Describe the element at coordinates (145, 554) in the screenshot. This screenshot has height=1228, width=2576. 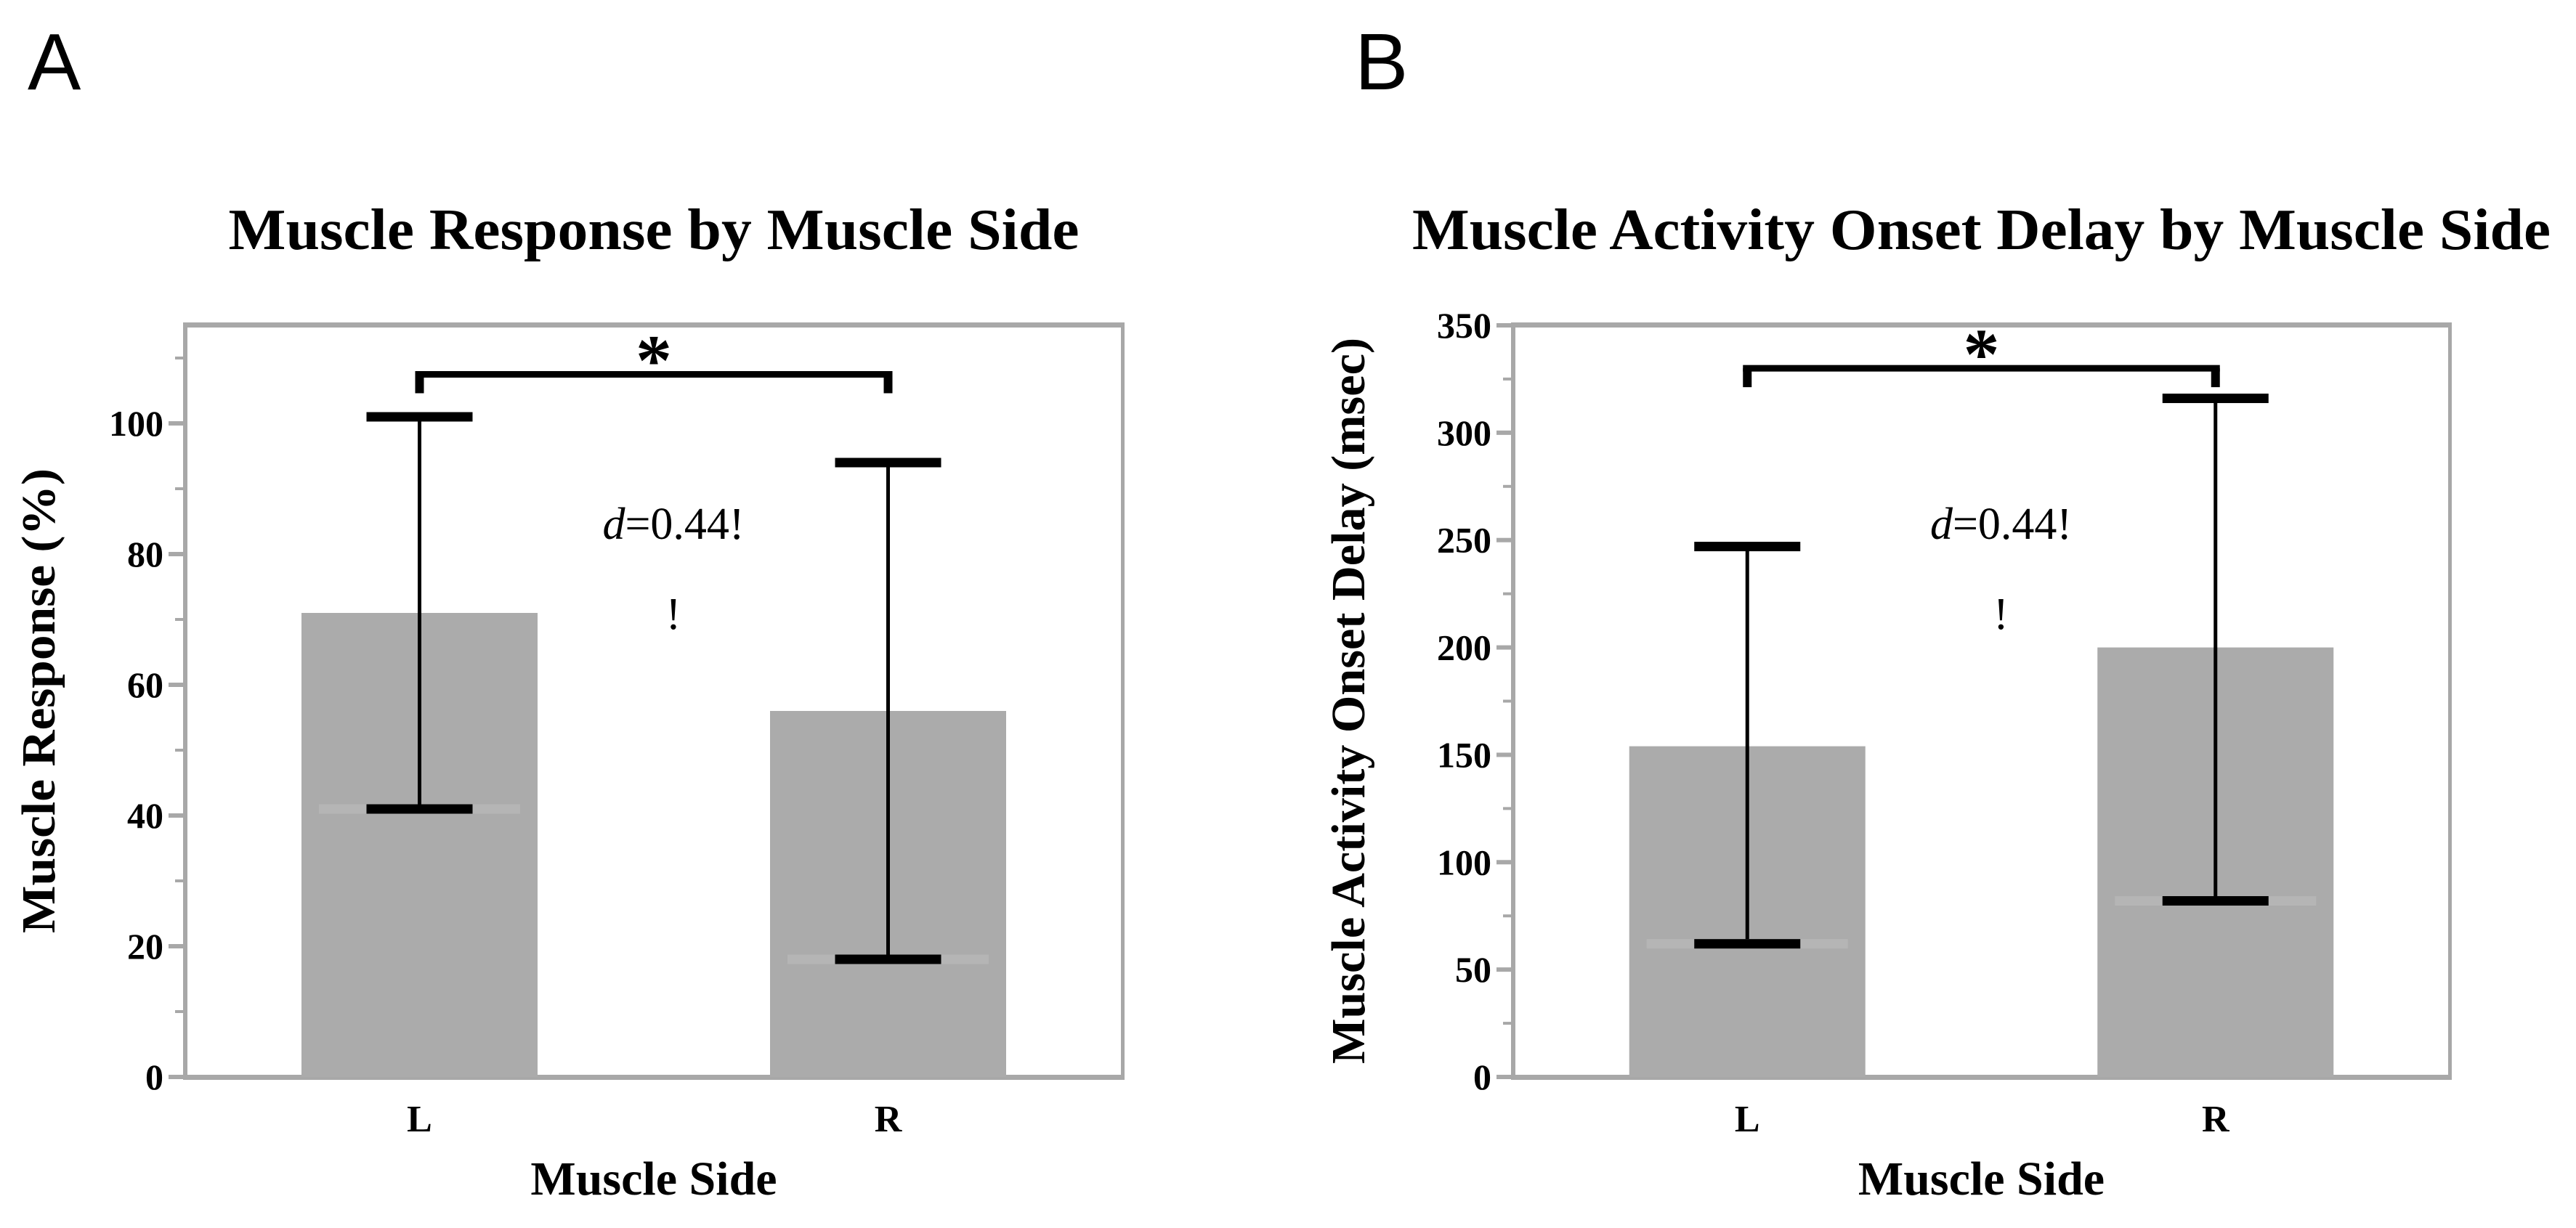
I see `y-tick-label: 80` at that location.